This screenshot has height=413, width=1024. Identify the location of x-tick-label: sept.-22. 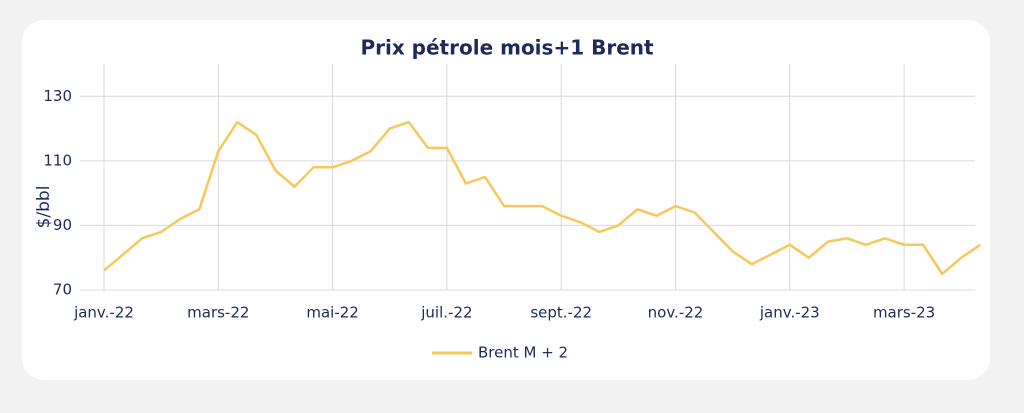
(561, 313).